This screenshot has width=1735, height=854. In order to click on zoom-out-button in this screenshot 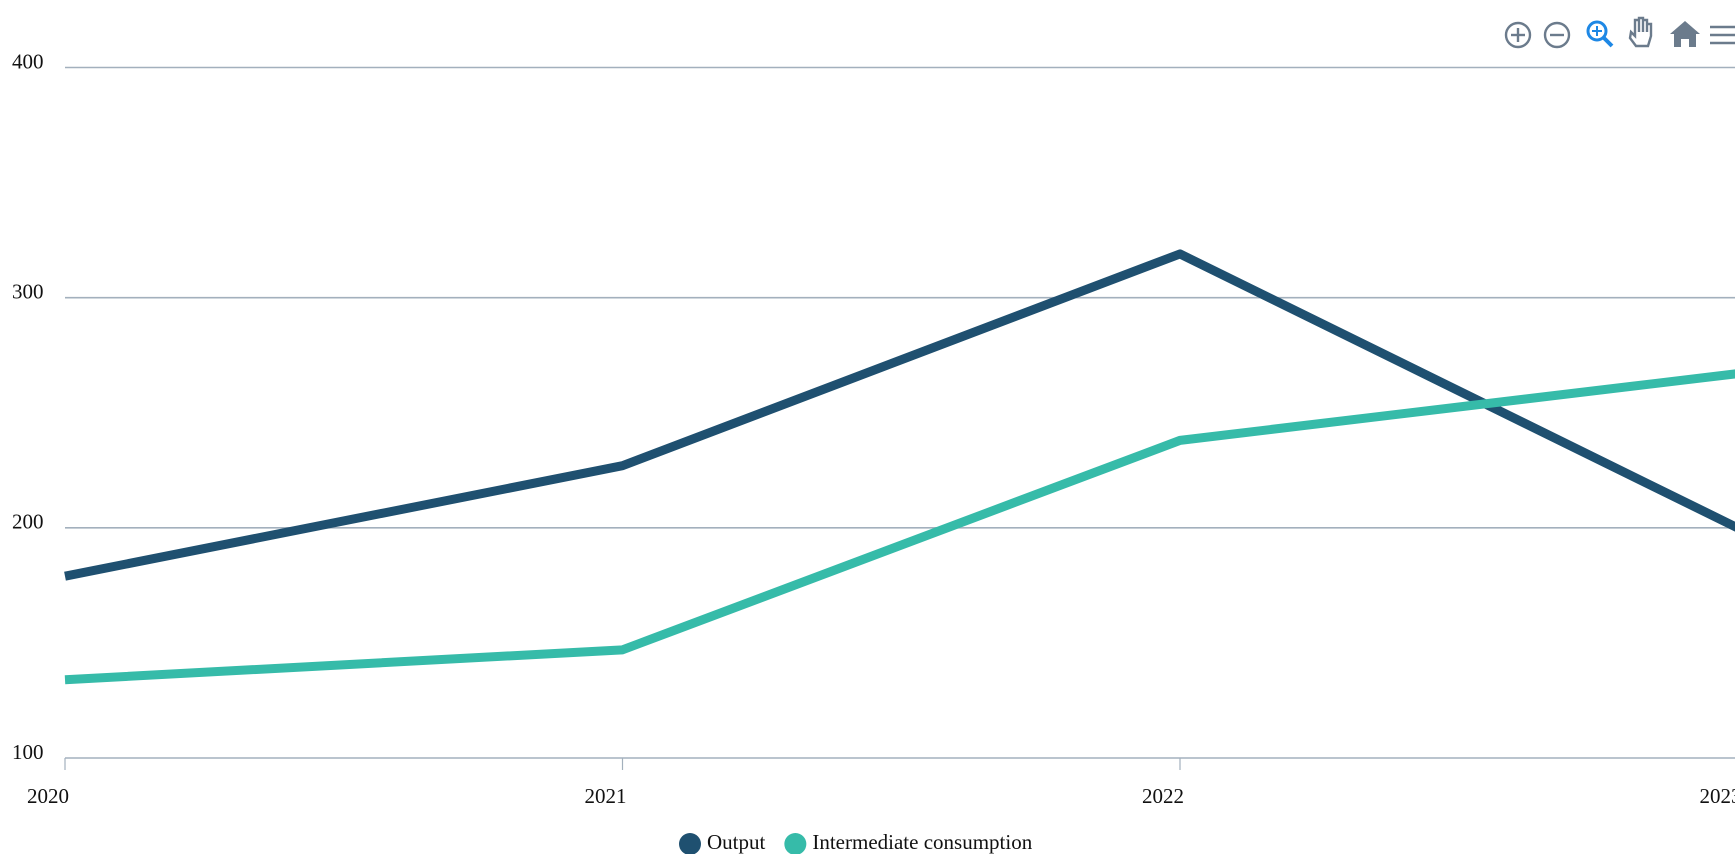, I will do `click(1557, 35)`.